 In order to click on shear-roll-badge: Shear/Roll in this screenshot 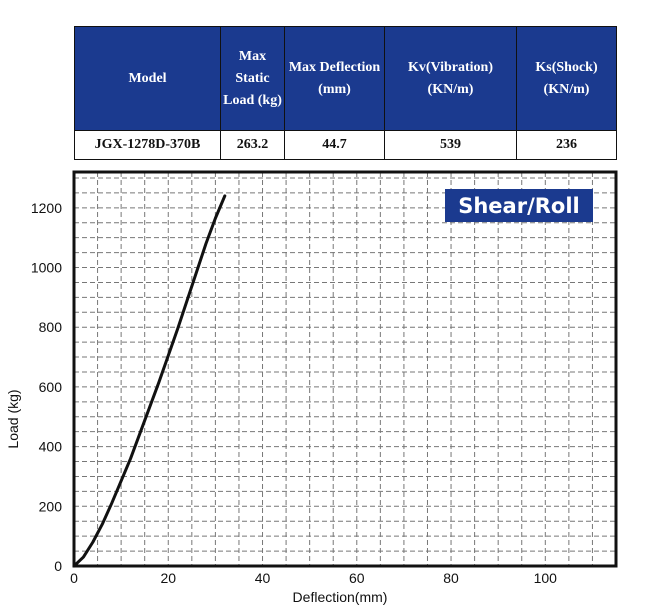, I will do `click(519, 205)`.